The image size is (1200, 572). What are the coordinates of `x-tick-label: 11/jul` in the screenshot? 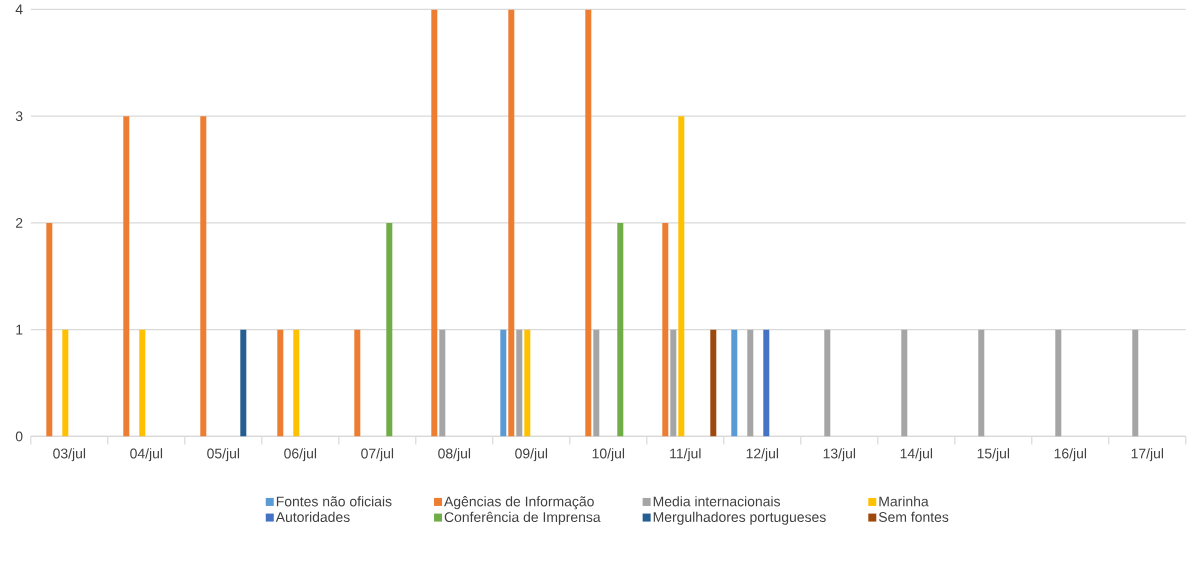 It's located at (685, 455).